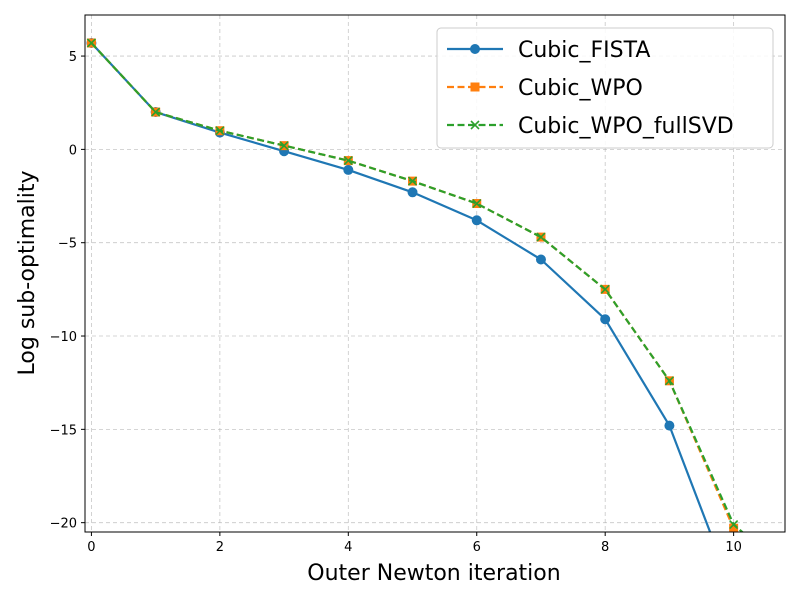 The height and width of the screenshot is (600, 800). Describe the element at coordinates (73, 150) in the screenshot. I see `y-tick-label: 0` at that location.